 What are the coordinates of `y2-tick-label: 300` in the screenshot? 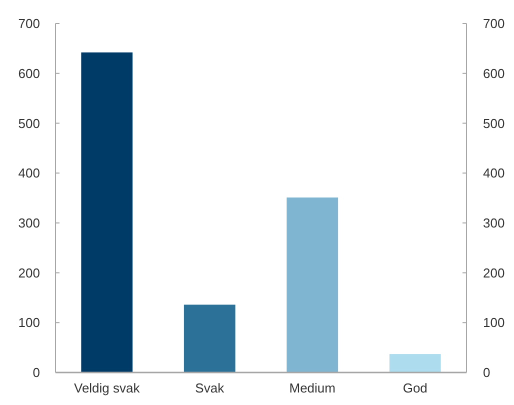 It's located at (494, 222).